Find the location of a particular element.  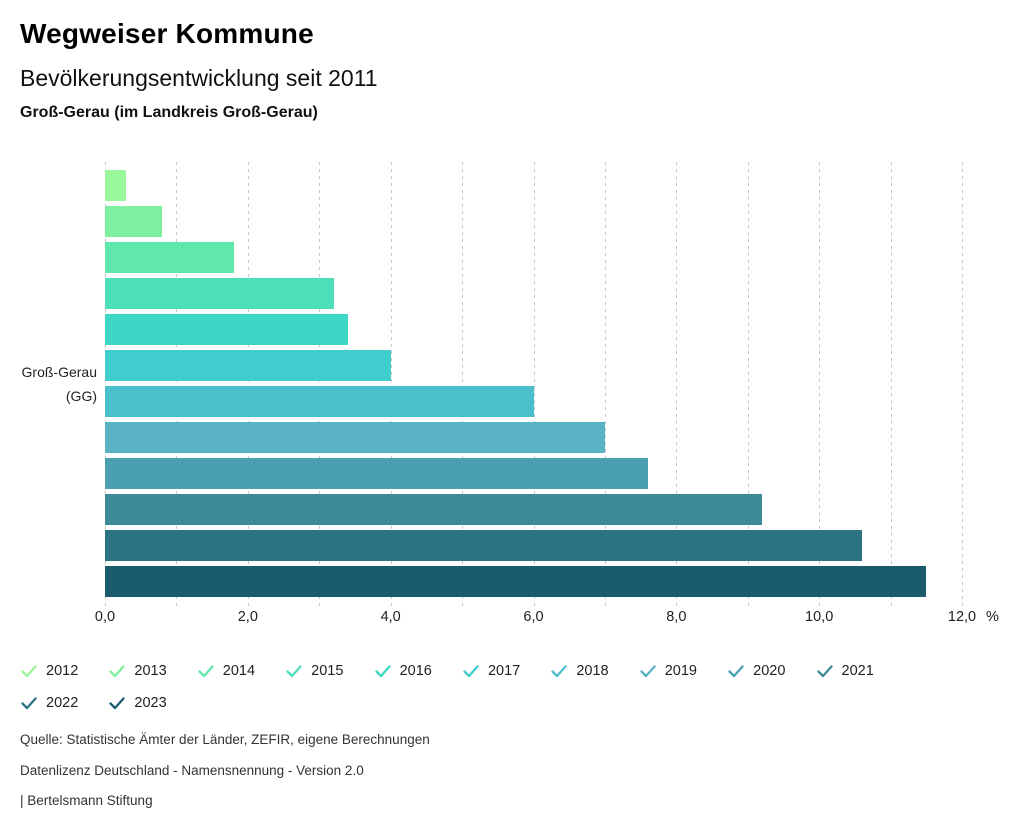

legend-label: 2019 is located at coordinates (680, 671).